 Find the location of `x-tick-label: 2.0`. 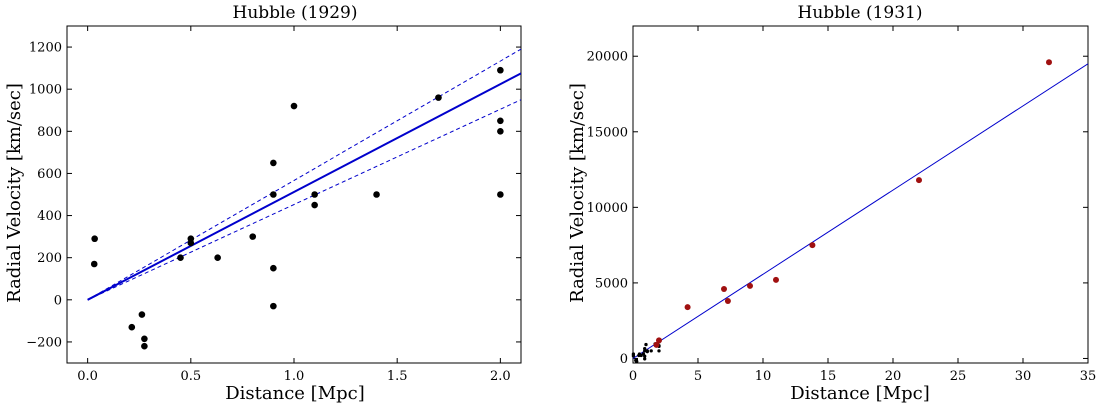

x-tick-label: 2.0 is located at coordinates (500, 376).